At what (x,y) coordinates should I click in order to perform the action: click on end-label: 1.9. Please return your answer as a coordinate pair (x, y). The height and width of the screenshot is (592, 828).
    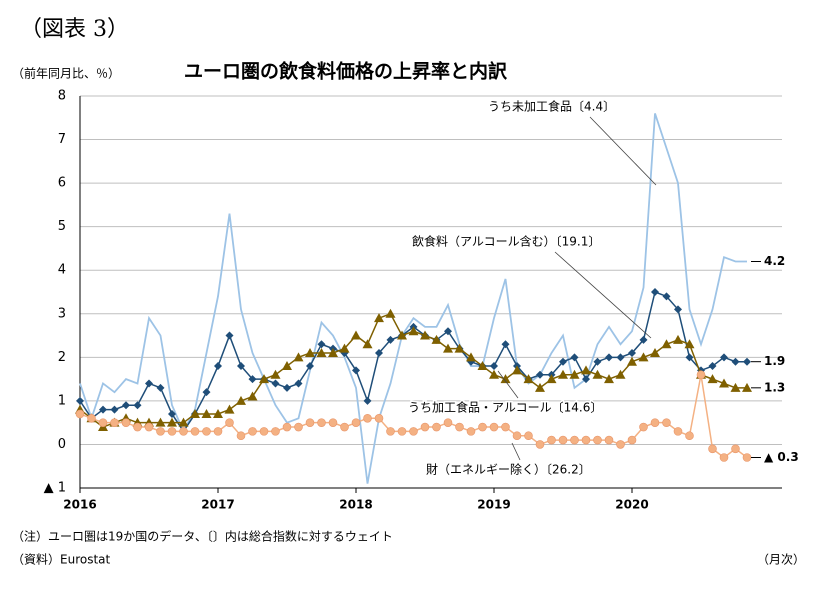
    Looking at the image, I should click on (774, 361).